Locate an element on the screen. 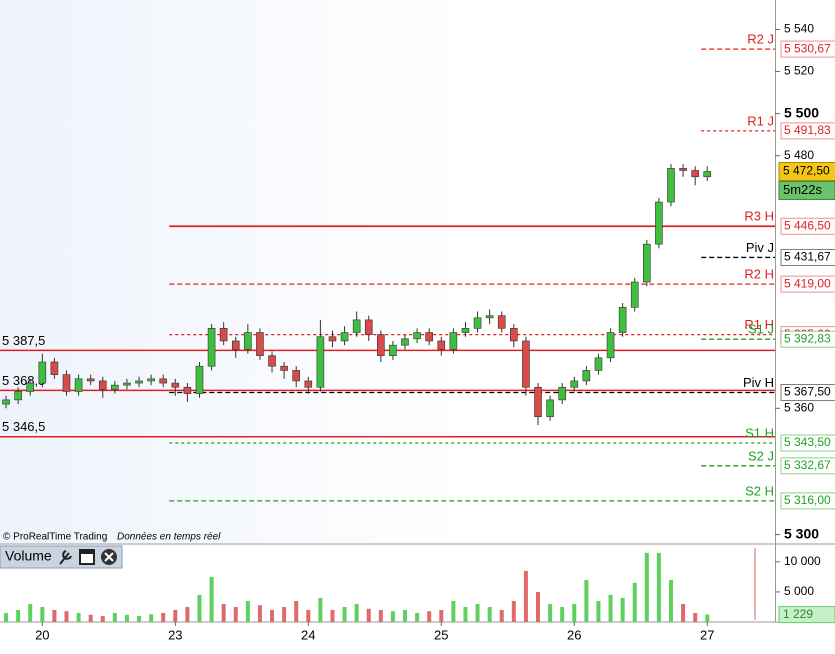 This screenshot has height=654, width=835. y-tick-label: 5 500 is located at coordinates (801, 112).